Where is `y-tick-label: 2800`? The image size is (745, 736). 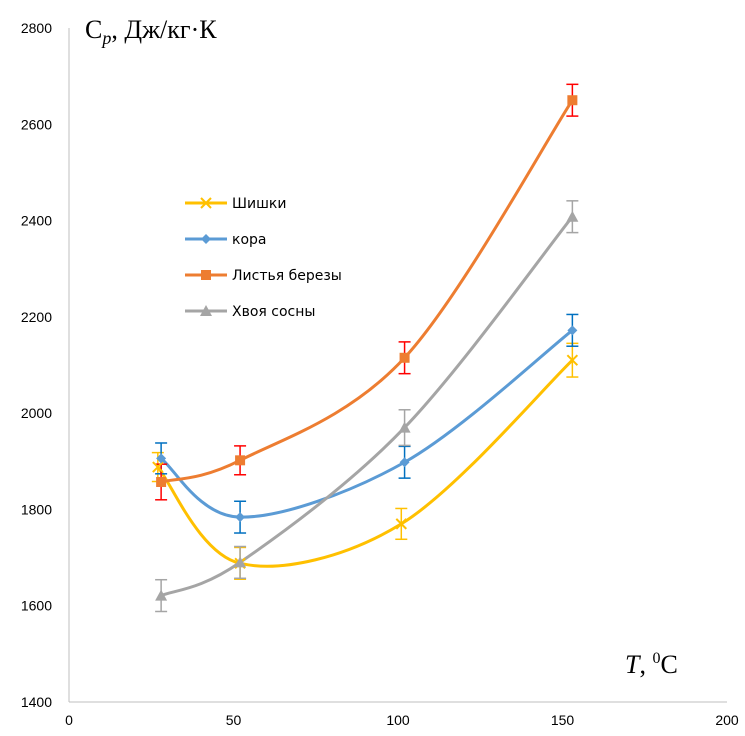 y-tick-label: 2800 is located at coordinates (36, 28).